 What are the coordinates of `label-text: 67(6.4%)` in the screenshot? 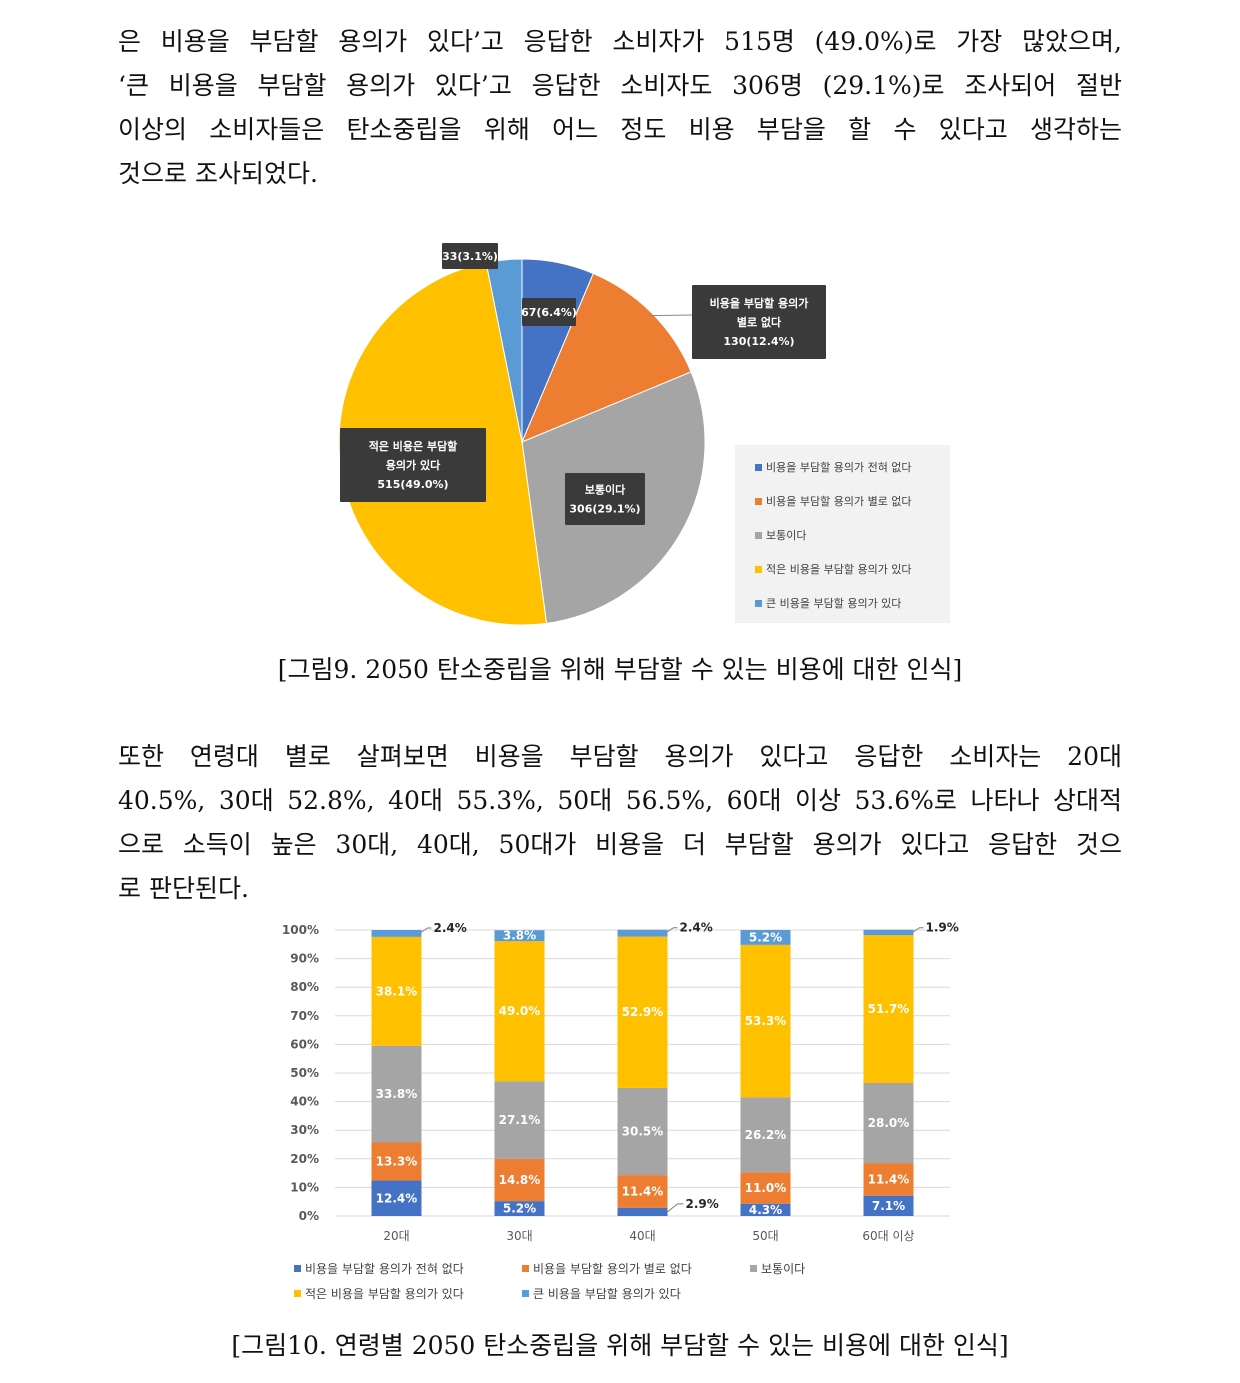 It's located at (549, 312).